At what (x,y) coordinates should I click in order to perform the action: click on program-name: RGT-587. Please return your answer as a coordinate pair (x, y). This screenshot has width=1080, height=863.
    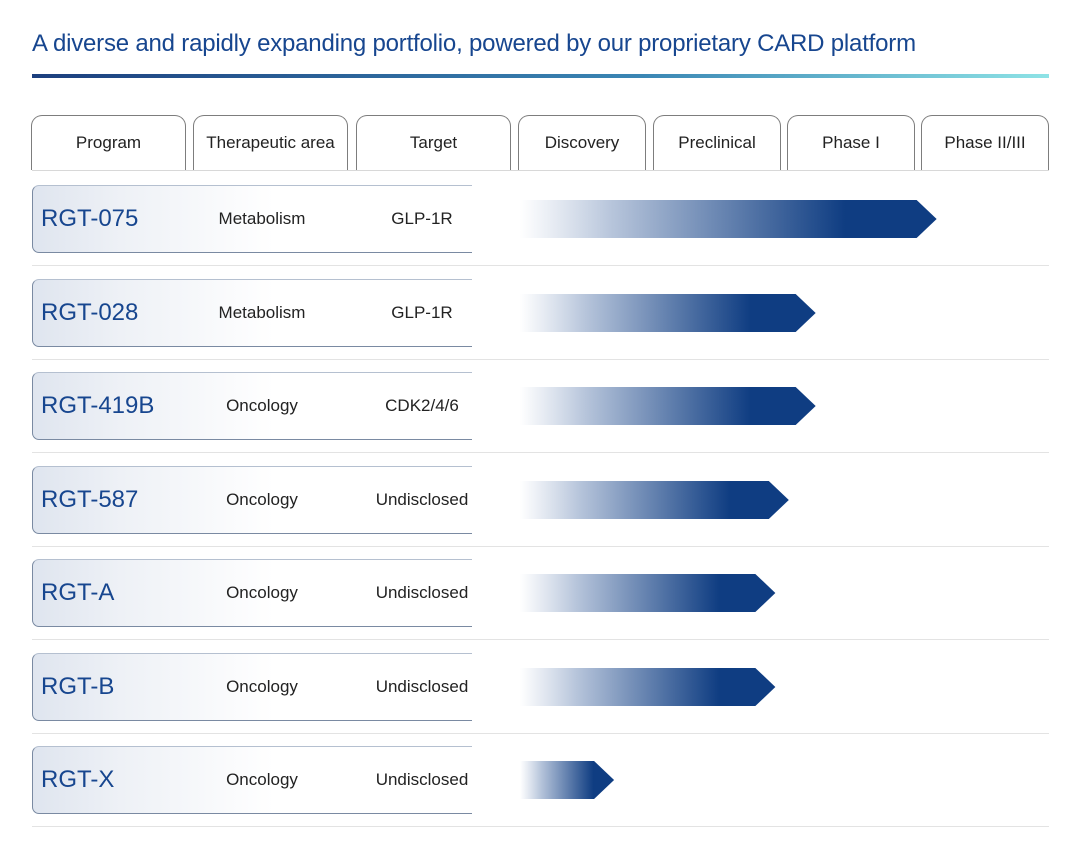
    Looking at the image, I should click on (90, 499).